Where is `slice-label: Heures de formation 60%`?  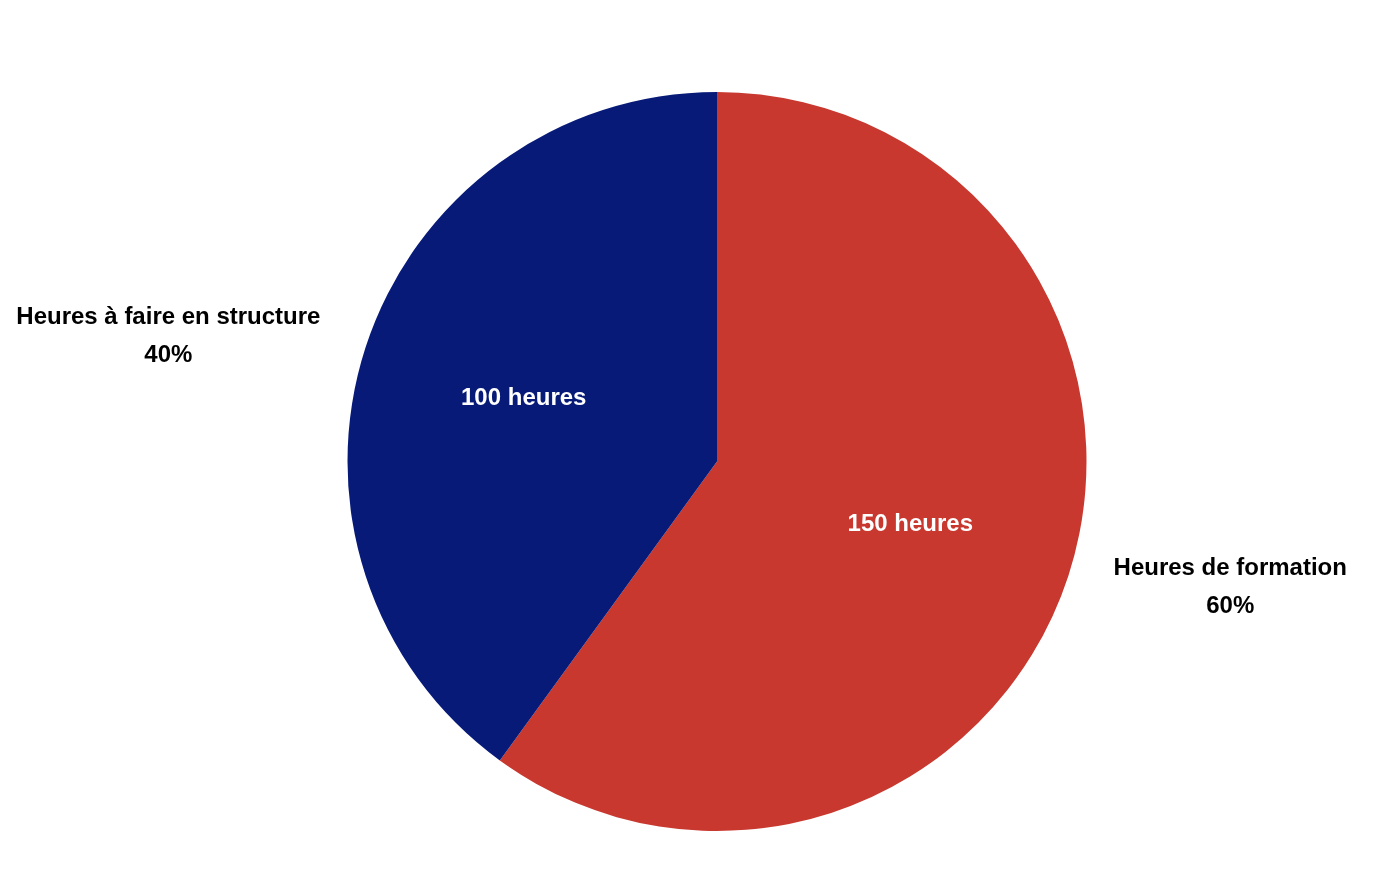
slice-label: Heures de formation 60% is located at coordinates (1230, 585).